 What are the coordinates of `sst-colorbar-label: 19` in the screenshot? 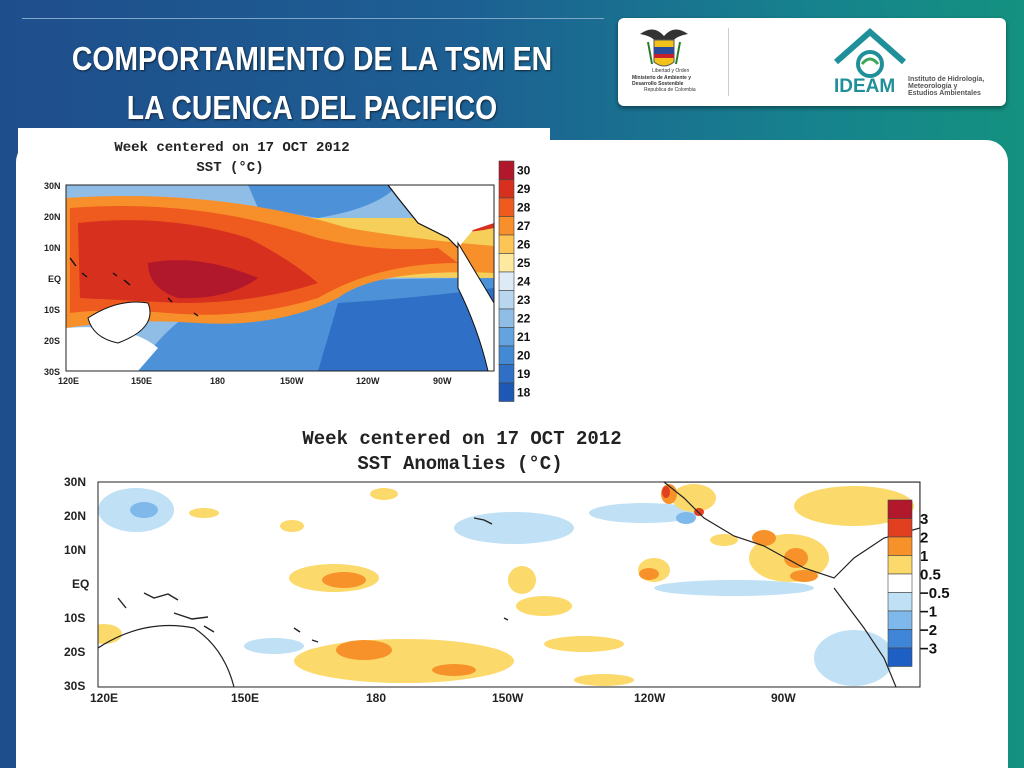 It's located at (524, 374).